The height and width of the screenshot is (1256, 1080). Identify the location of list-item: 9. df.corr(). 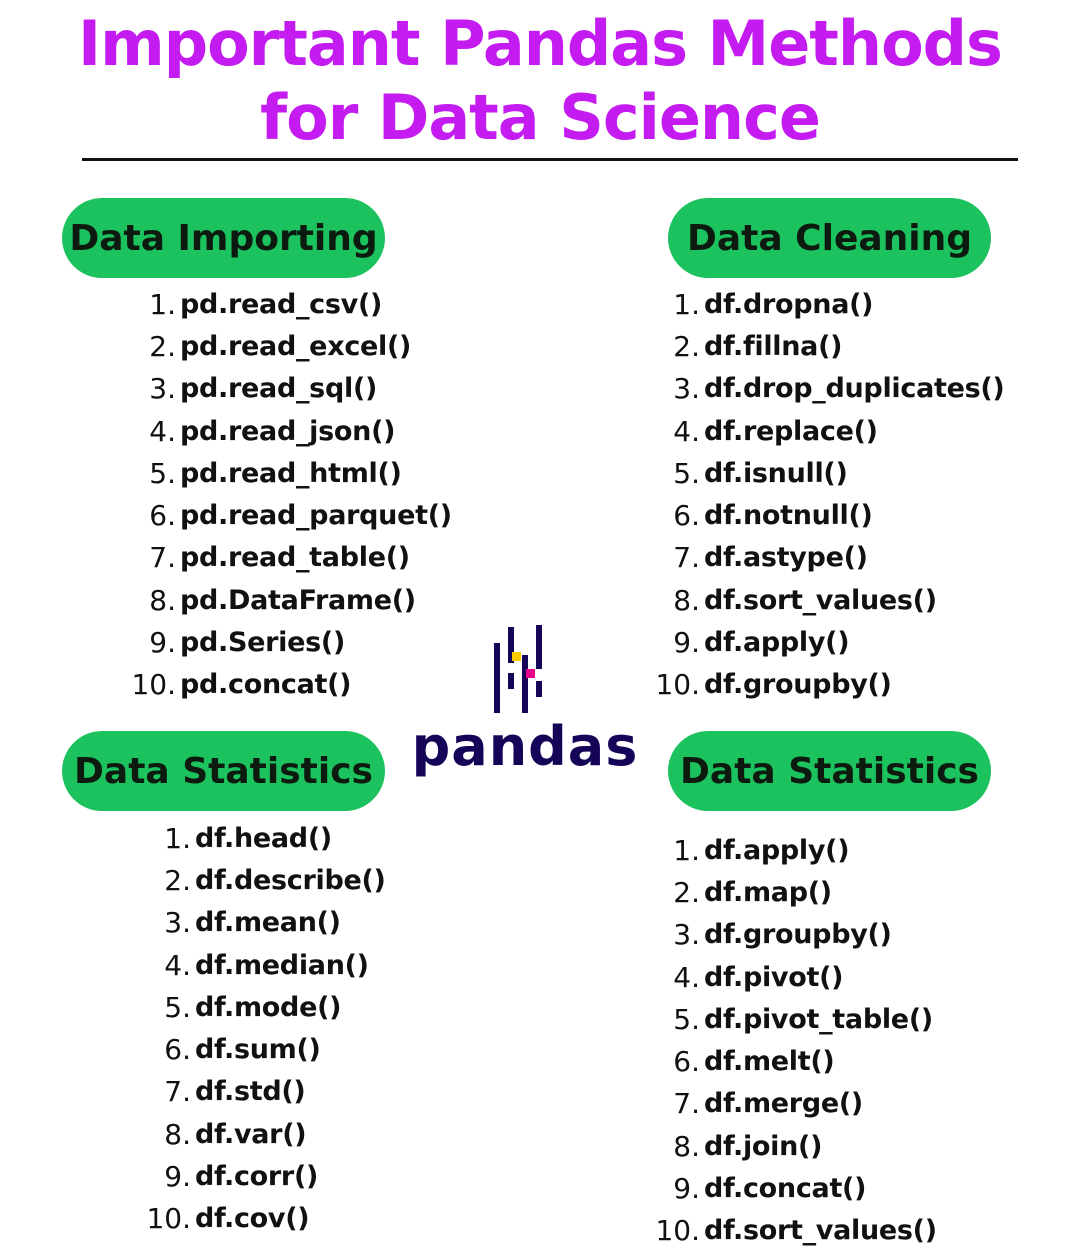
(264, 1176).